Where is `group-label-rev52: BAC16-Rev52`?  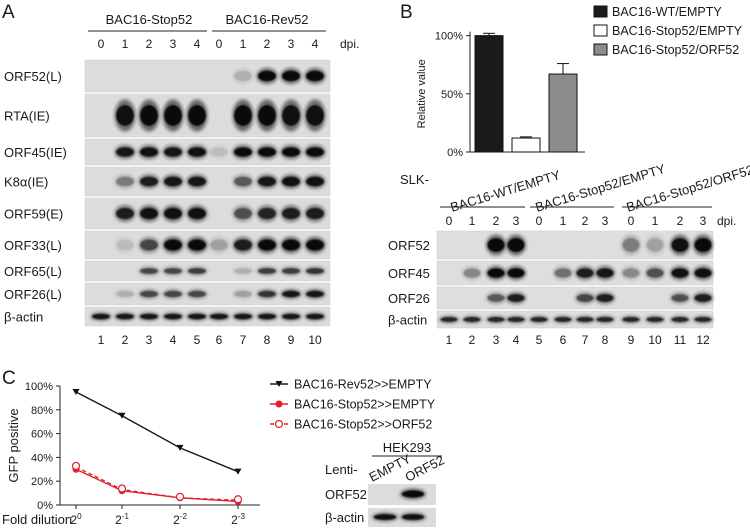 group-label-rev52: BAC16-Rev52 is located at coordinates (266, 19).